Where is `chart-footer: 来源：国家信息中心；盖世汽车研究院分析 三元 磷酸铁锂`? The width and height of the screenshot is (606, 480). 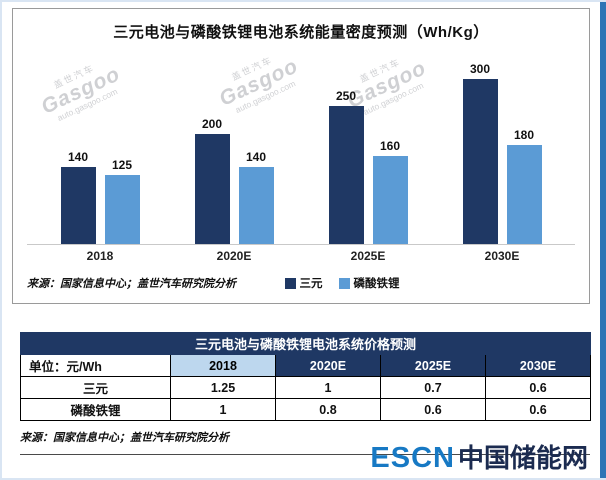
chart-footer: 来源：国家信息中心；盖世汽车研究院分析 三元 磷酸铁锂 is located at coordinates (301, 283).